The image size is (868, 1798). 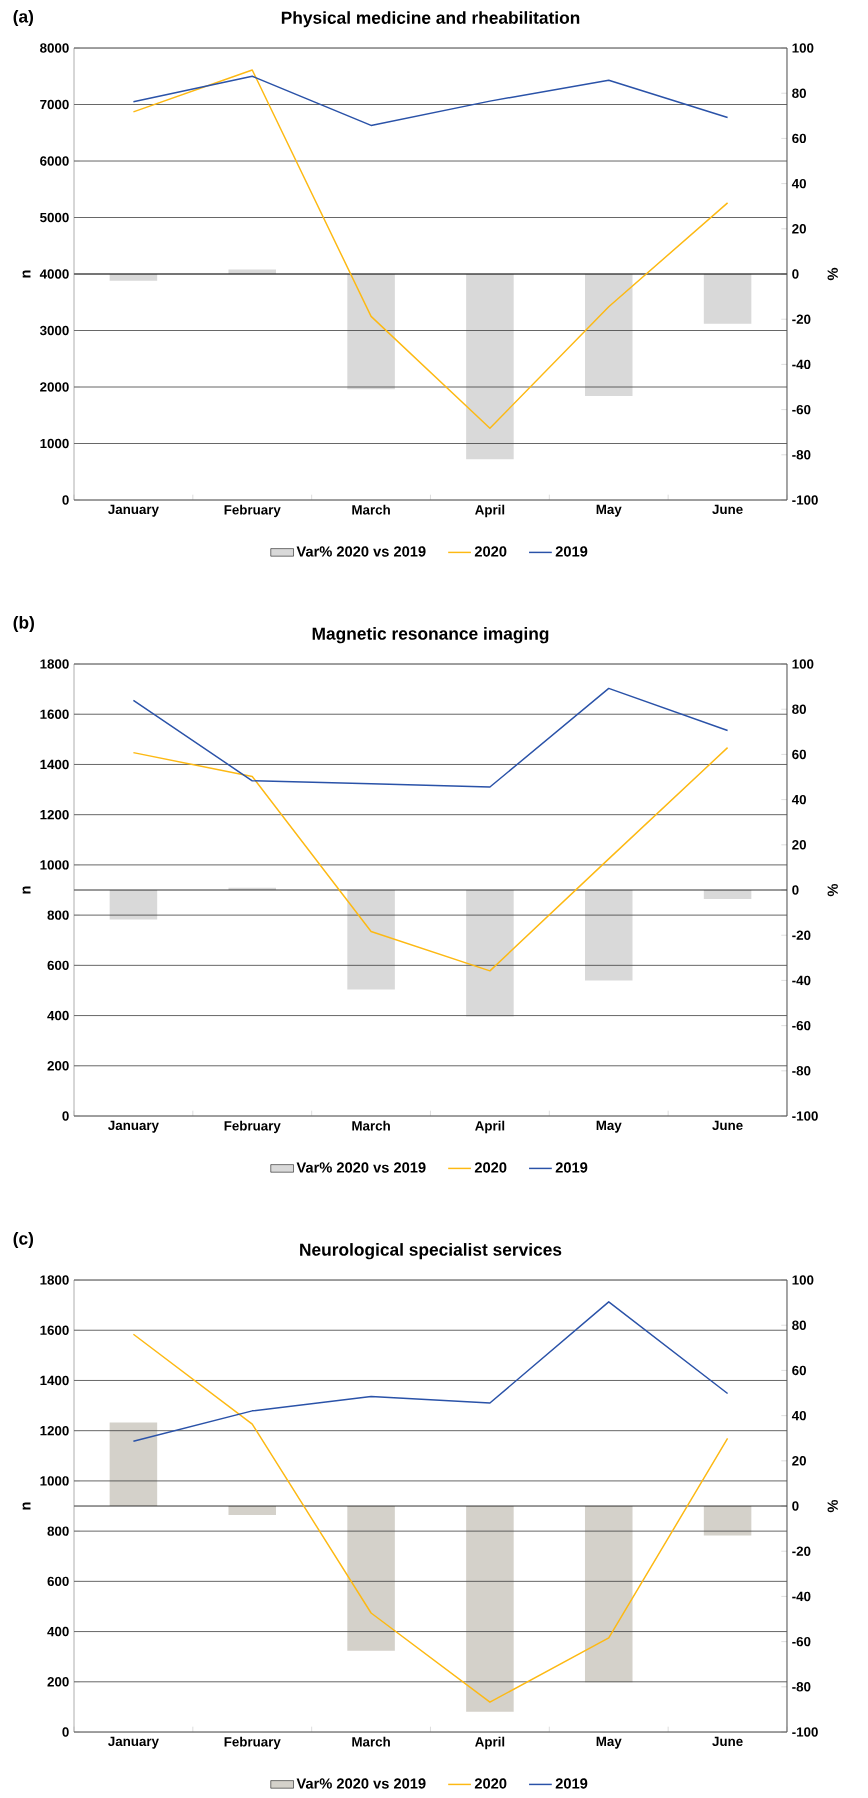 What do you see at coordinates (54, 330) in the screenshot?
I see `y-tick-label: 3000` at bounding box center [54, 330].